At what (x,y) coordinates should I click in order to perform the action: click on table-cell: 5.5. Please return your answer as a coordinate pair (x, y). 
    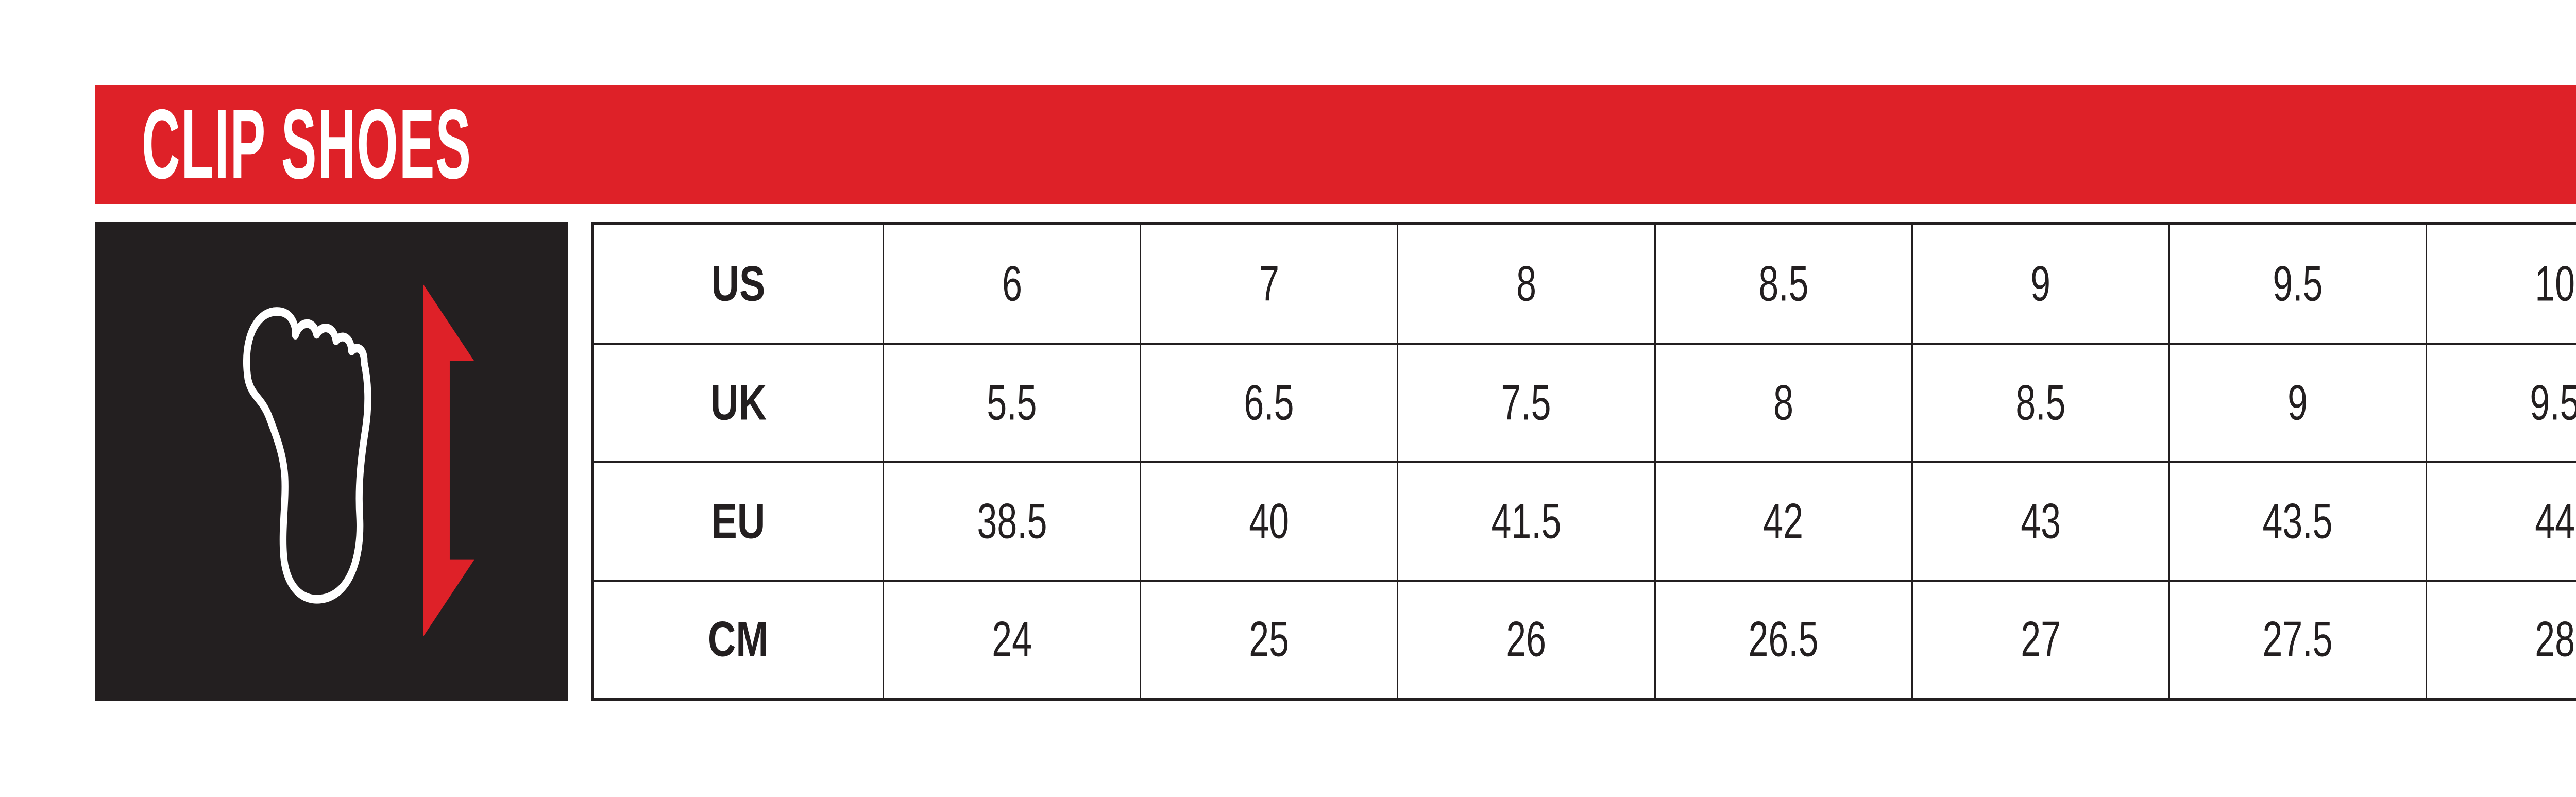
    Looking at the image, I should click on (1011, 402).